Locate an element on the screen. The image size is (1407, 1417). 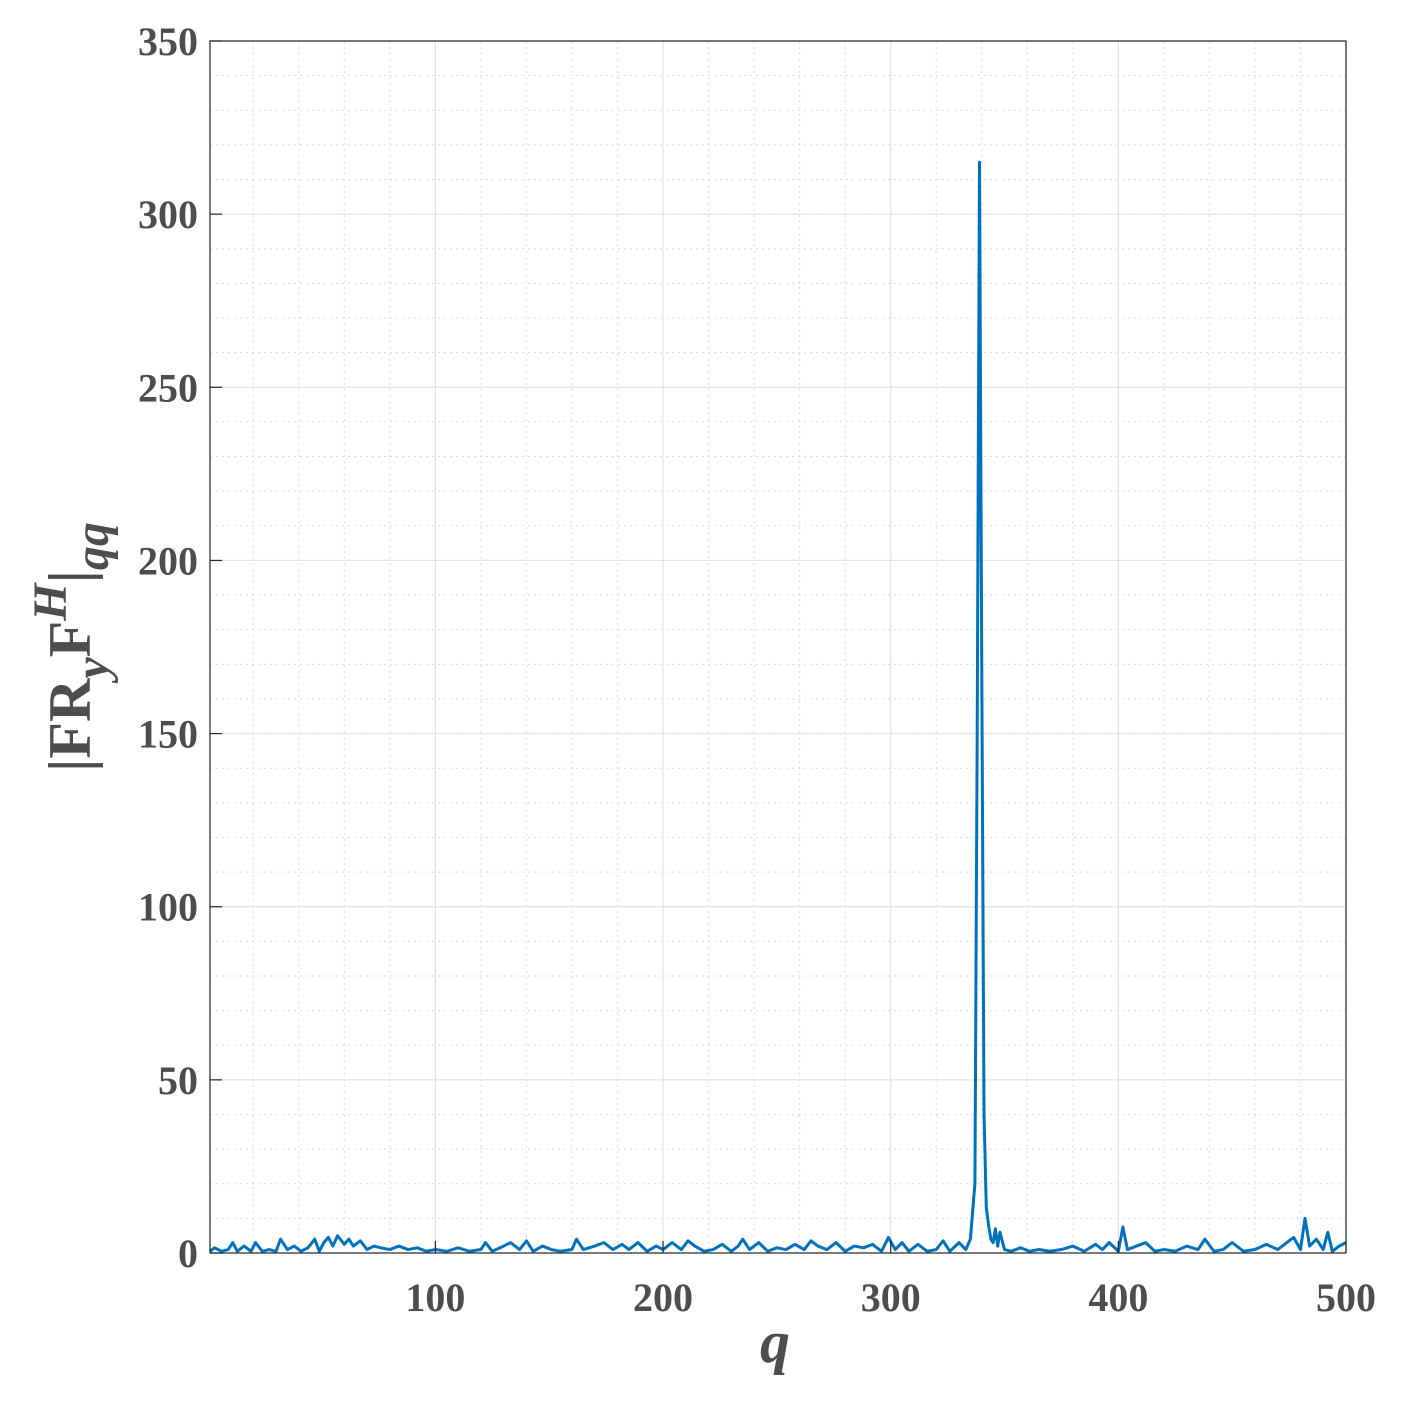
y-tick-label: 100 is located at coordinates (168, 907).